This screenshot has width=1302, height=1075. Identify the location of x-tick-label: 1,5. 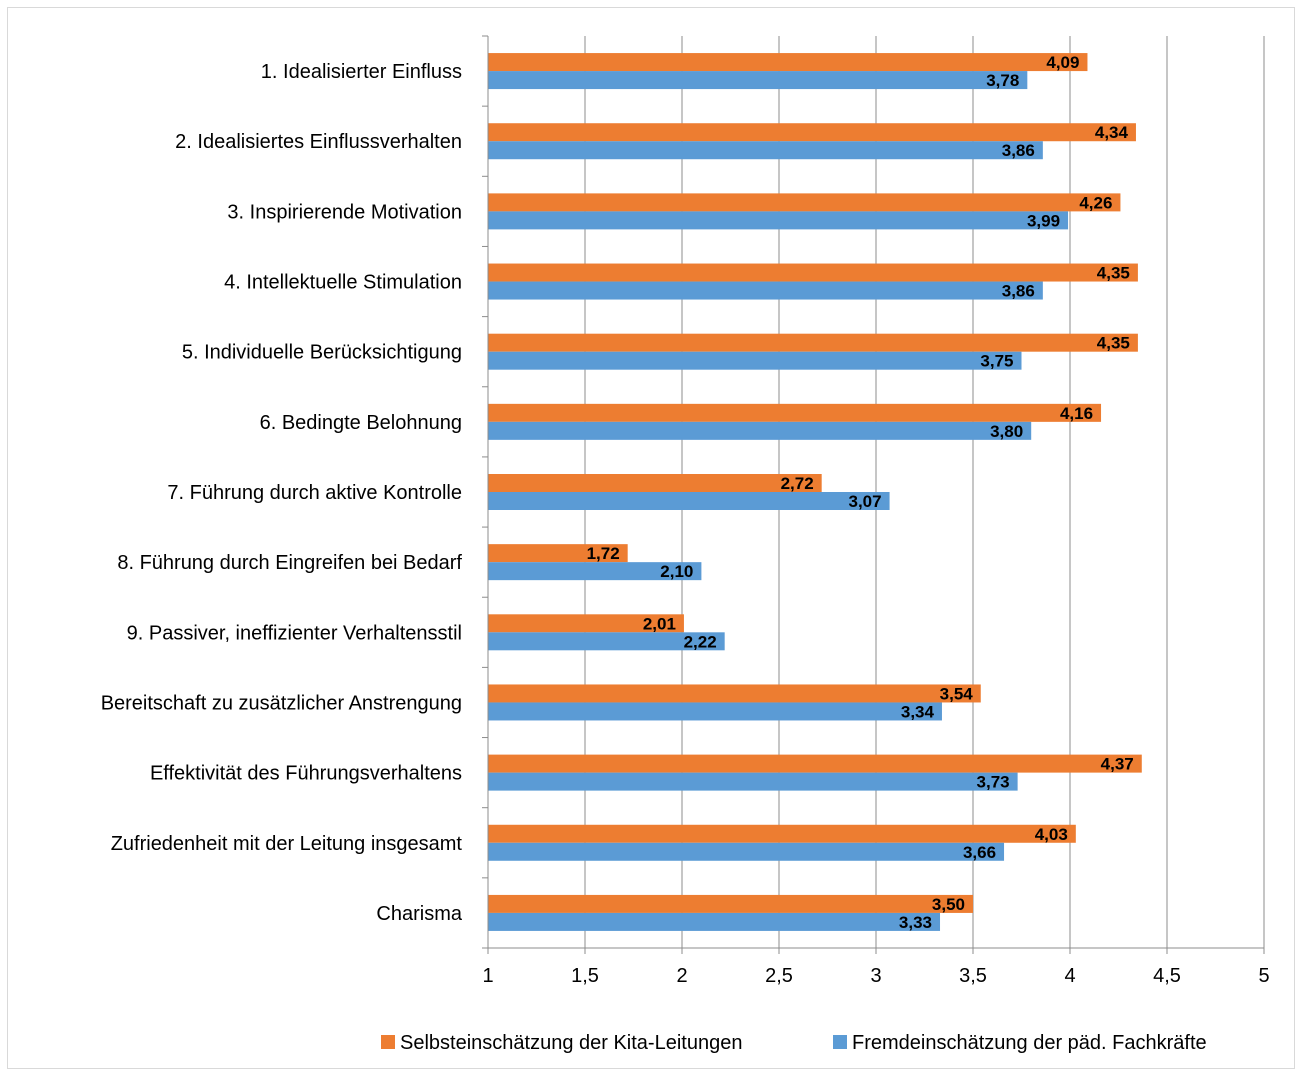
(585, 976).